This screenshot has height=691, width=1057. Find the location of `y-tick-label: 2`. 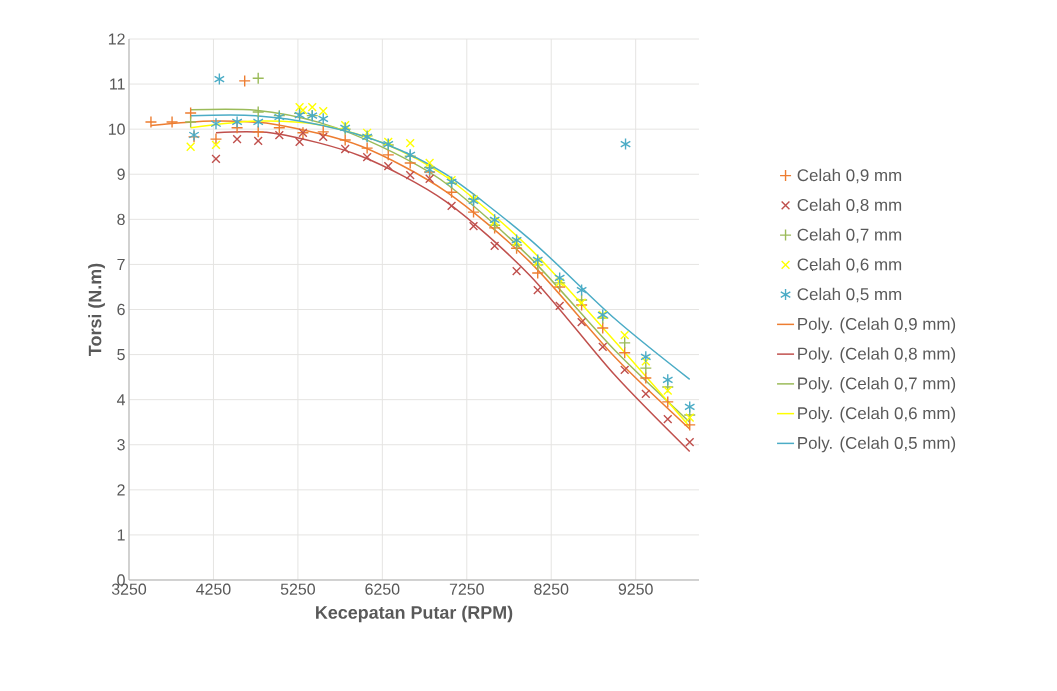

y-tick-label: 2 is located at coordinates (121, 490).